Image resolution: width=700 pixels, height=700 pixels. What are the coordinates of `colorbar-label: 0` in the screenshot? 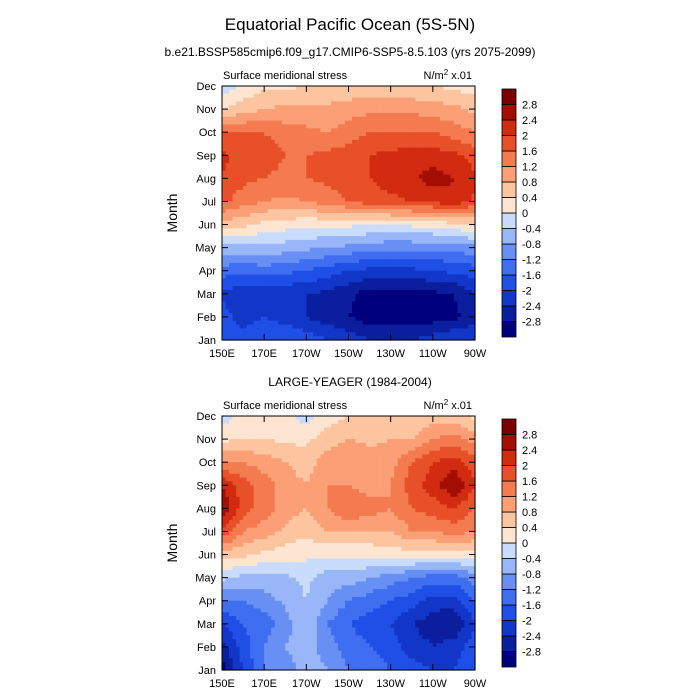 It's located at (525, 214).